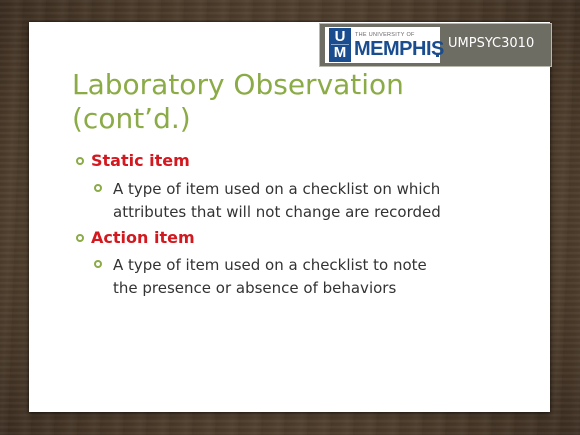  What do you see at coordinates (340, 36) in the screenshot?
I see `monogram-top-letter: U` at bounding box center [340, 36].